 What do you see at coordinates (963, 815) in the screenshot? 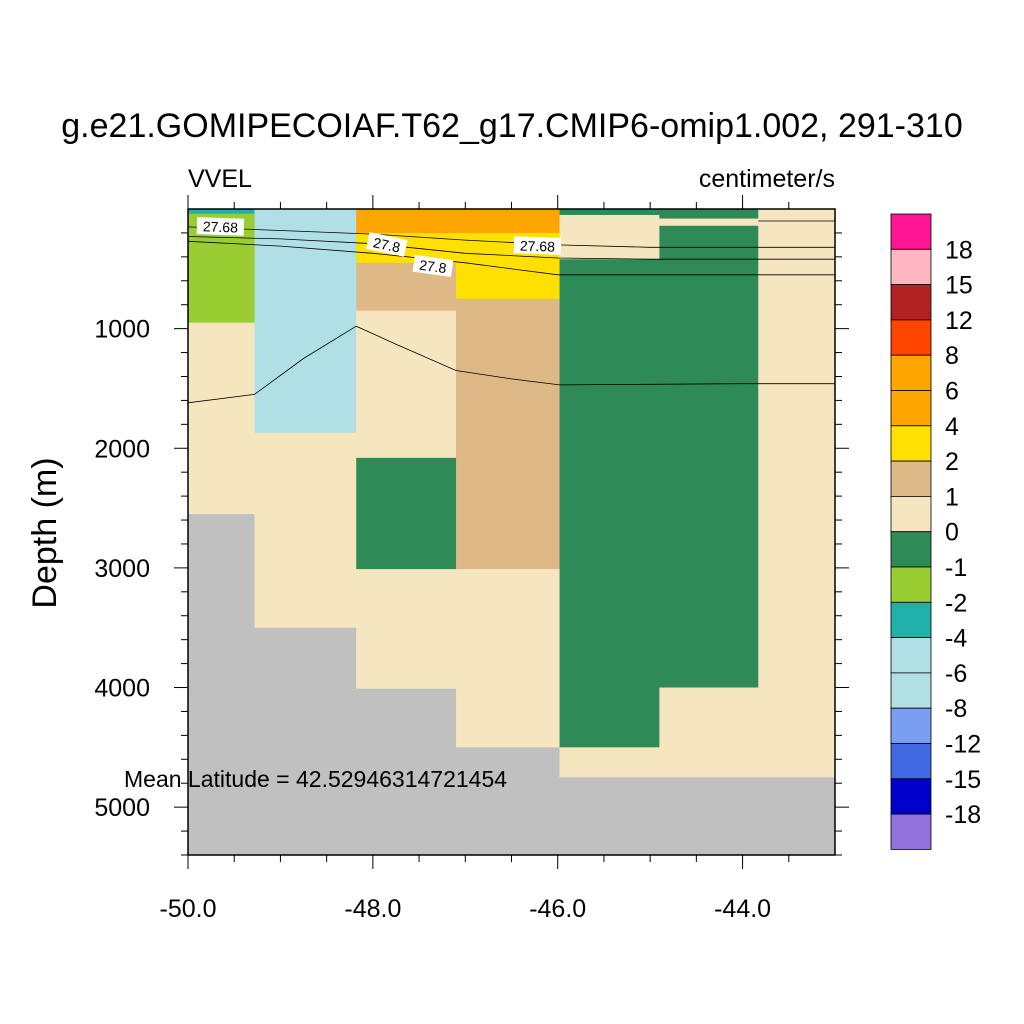
I see `colorbar-label-16: -18` at bounding box center [963, 815].